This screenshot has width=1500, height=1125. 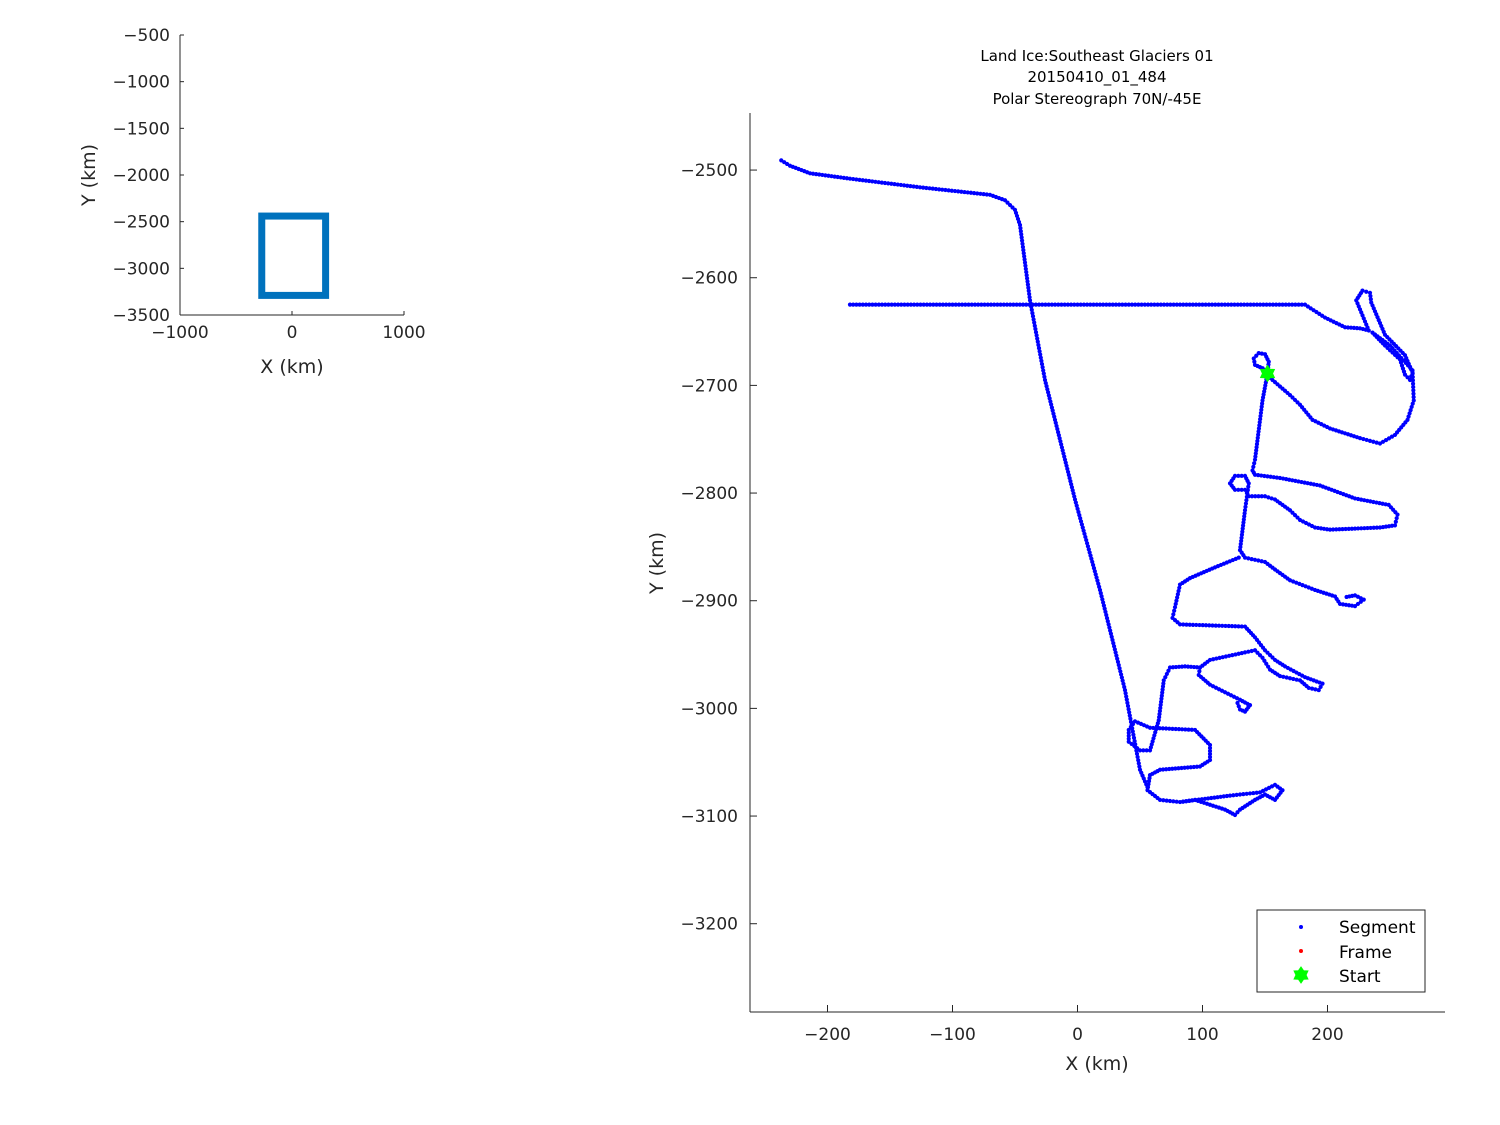 What do you see at coordinates (952, 1035) in the screenshot?
I see `x-tick-label: −100` at bounding box center [952, 1035].